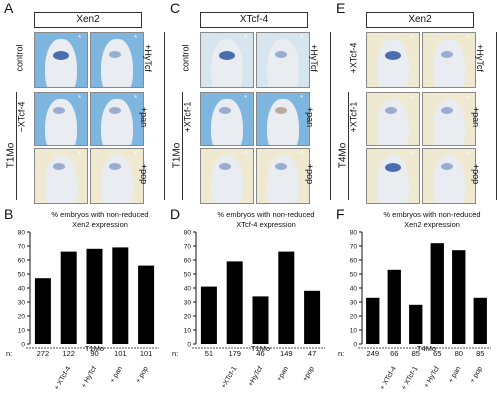 The height and width of the screenshot is (409, 500). I want to click on side-bracket-line, so click(330, 116).